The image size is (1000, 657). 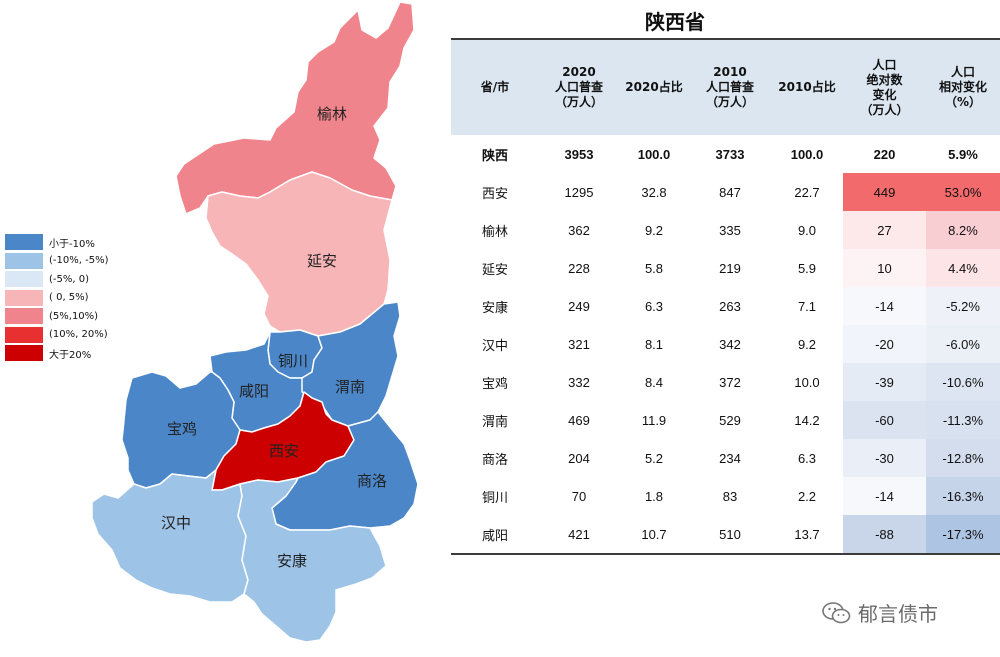 I want to click on cell-rel: 8.2%, so click(x=963, y=230).